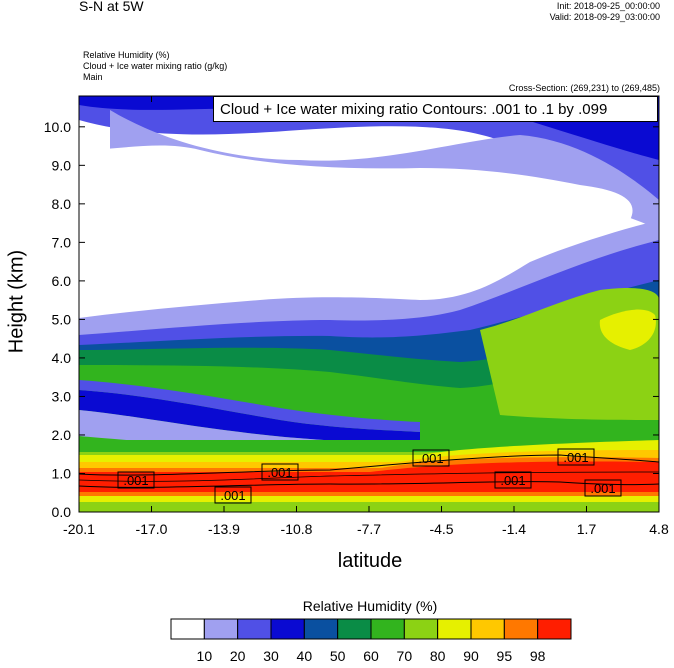 This screenshot has width=674, height=668. Describe the element at coordinates (62, 165) in the screenshot. I see `y-tick-label: 9.0` at that location.